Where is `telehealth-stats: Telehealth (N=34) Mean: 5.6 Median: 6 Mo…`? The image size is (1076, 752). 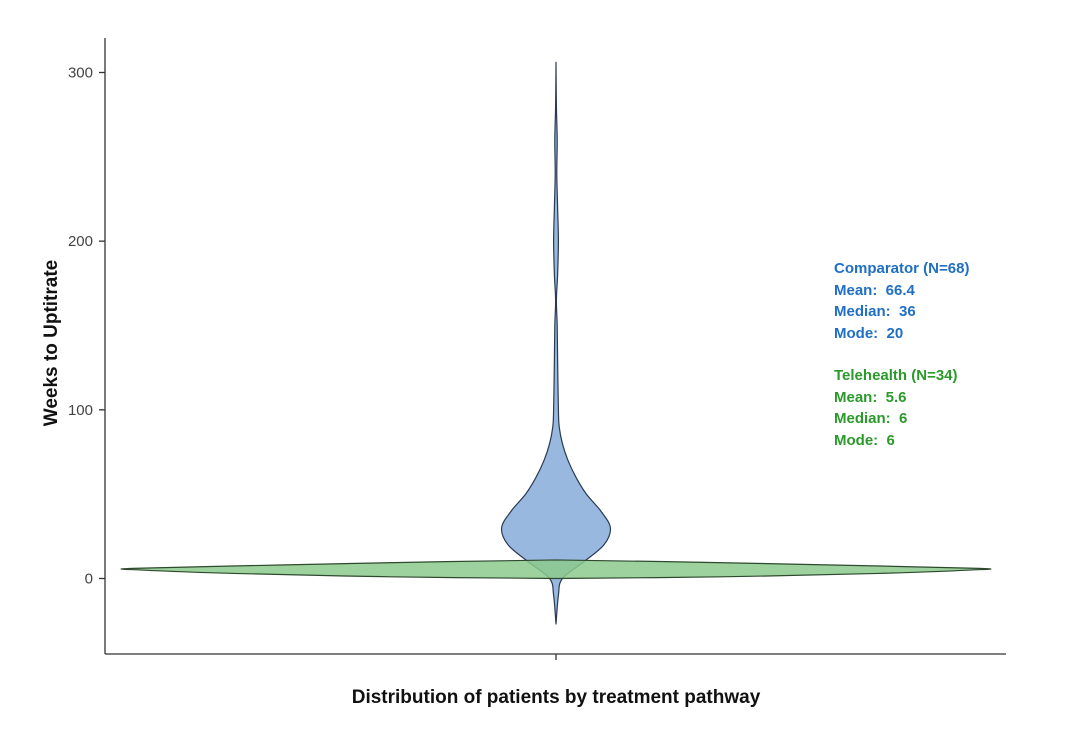 telehealth-stats: Telehealth (N=34) Mean: 5.6 Median: 6 Mo… is located at coordinates (901, 408).